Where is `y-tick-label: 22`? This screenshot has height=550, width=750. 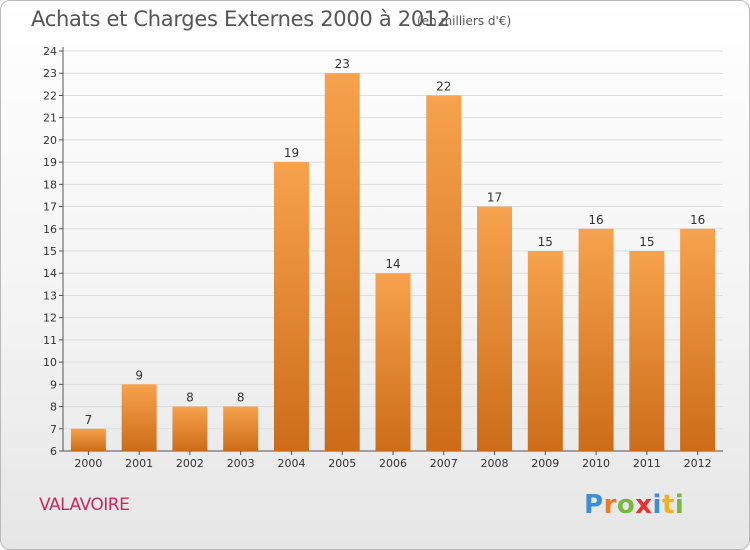
y-tick-label: 22 is located at coordinates (50, 95).